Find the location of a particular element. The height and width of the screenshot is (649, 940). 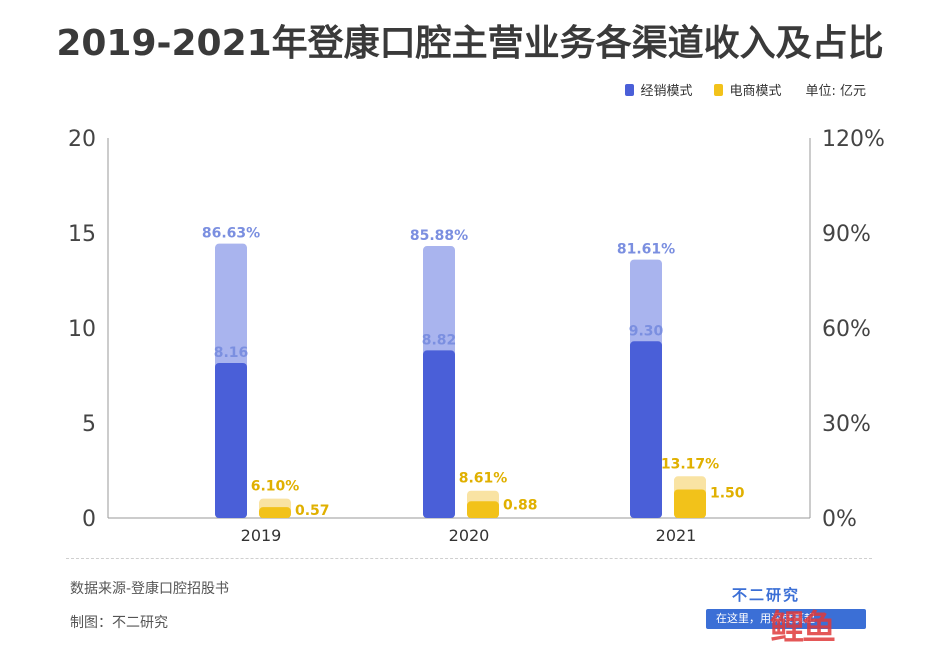

data-label-ecommerce-value: 0.57 is located at coordinates (312, 511).